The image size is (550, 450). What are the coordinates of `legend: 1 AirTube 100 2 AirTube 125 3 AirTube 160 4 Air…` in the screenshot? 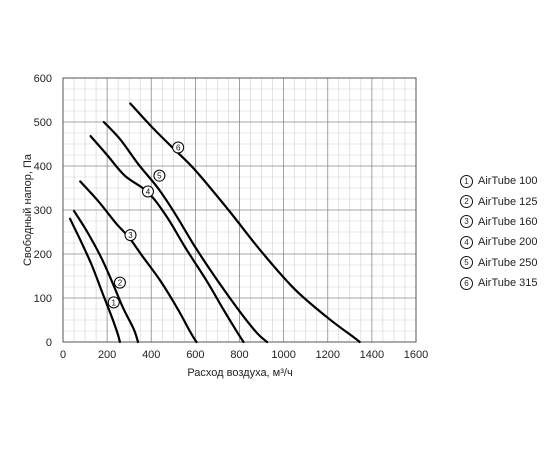 It's located at (499, 232).